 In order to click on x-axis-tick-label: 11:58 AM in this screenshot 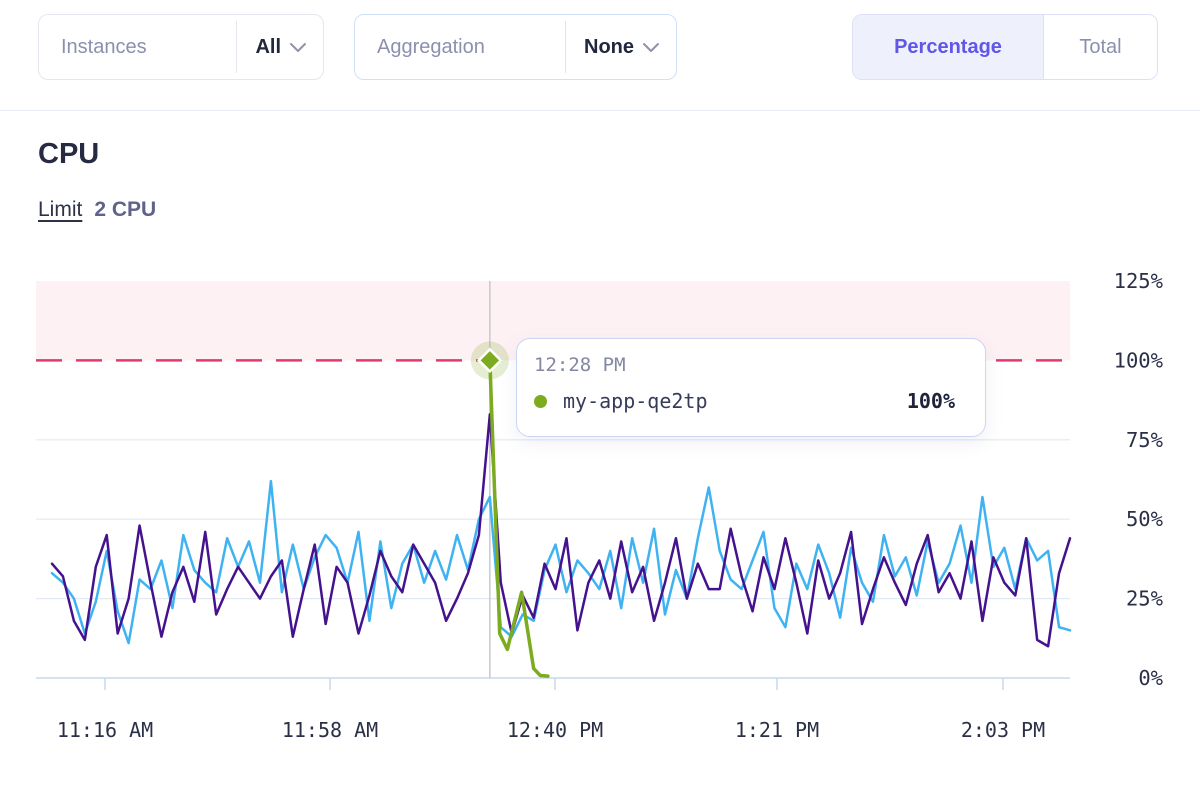, I will do `click(330, 730)`.